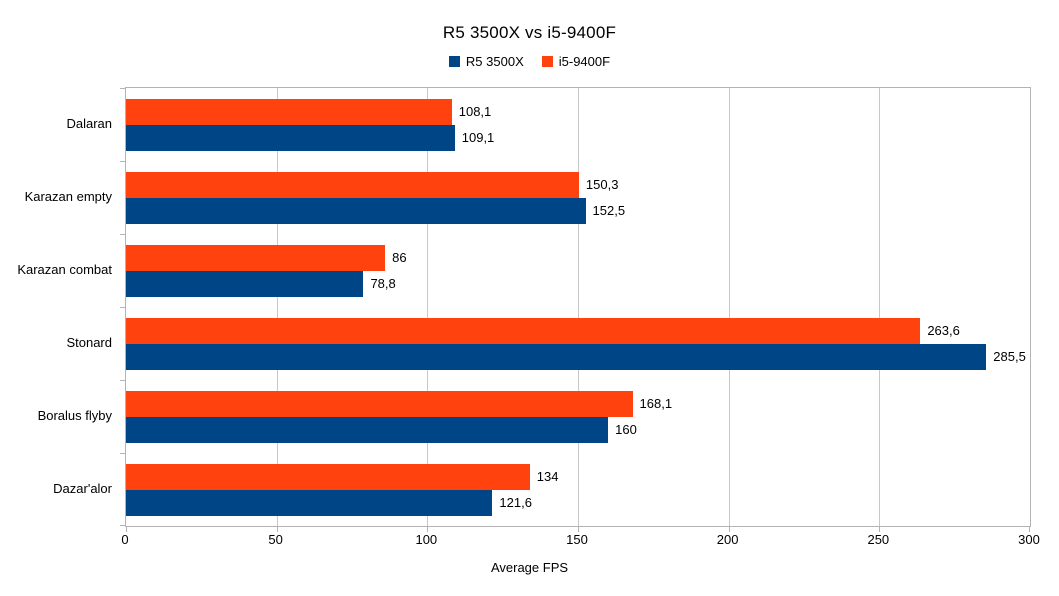 This screenshot has height=596, width=1059. I want to click on x-tick-label: 150, so click(577, 539).